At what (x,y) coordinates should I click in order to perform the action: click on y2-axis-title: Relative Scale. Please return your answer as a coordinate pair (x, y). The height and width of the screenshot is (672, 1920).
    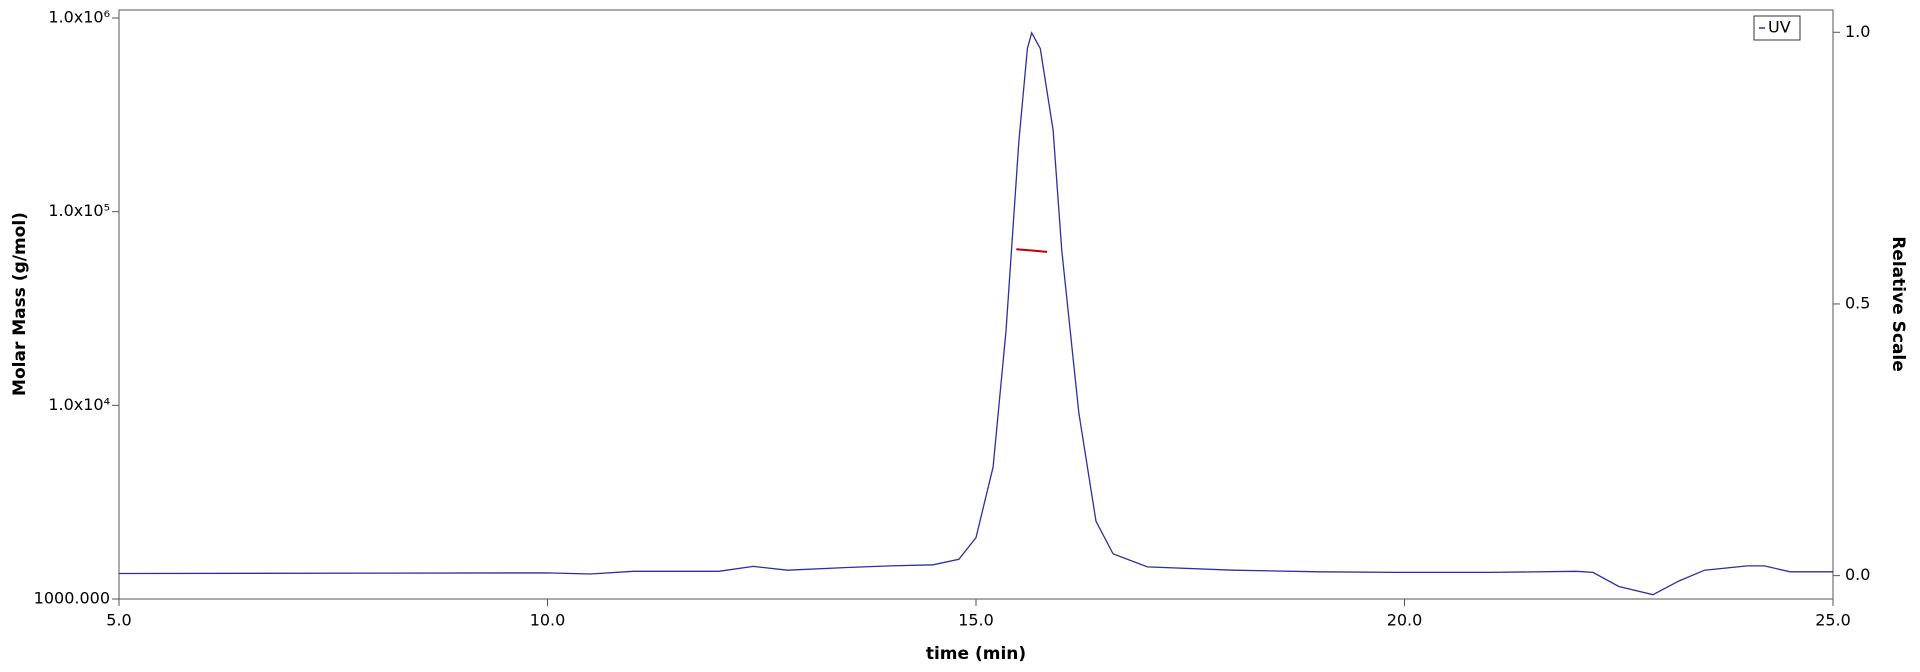
    Looking at the image, I should click on (1898, 304).